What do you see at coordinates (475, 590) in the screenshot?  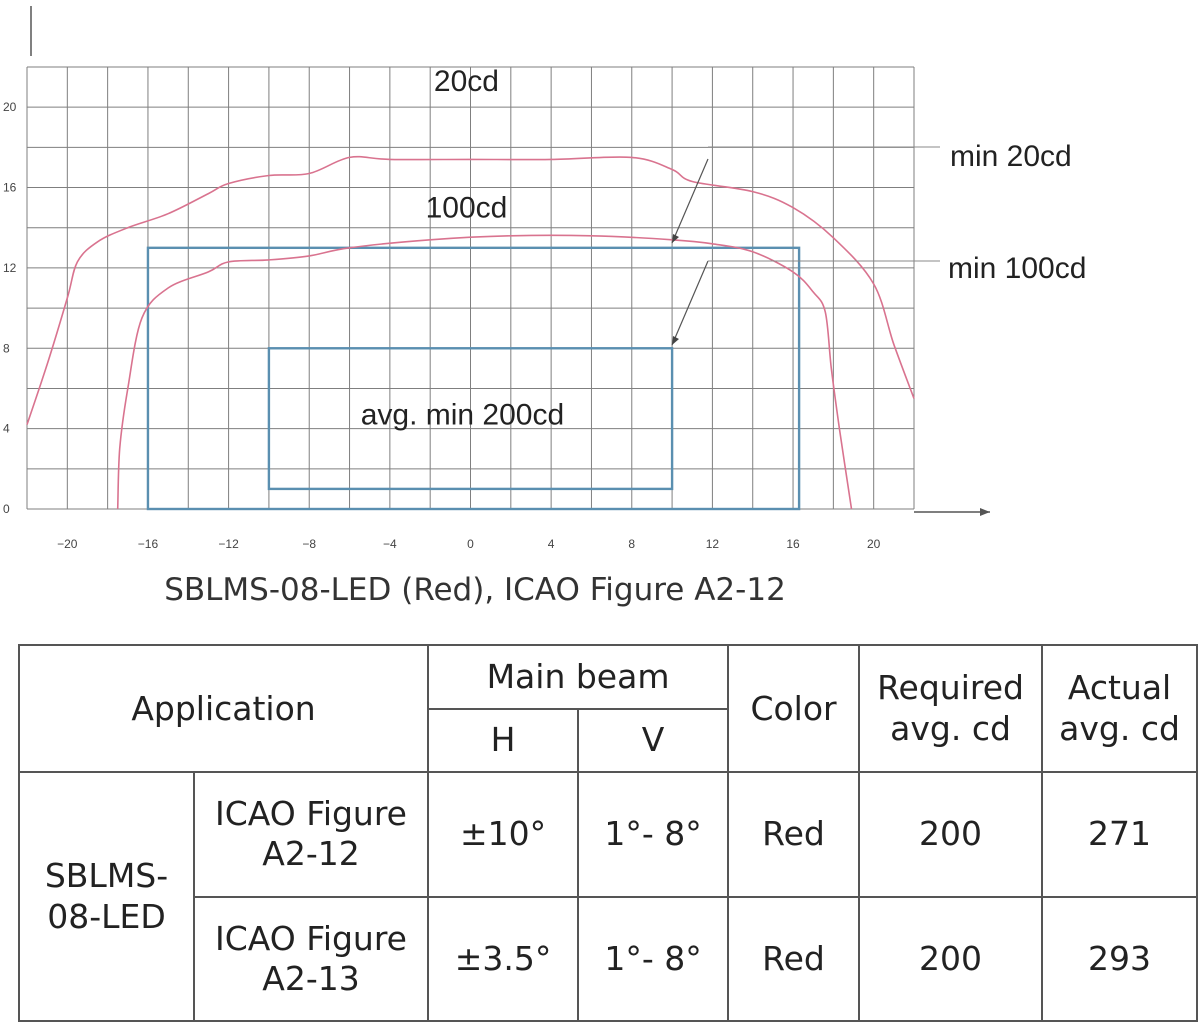 I see `chart-caption: SBLMS-08-LED (Red), ICAO Figure A2-12` at bounding box center [475, 590].